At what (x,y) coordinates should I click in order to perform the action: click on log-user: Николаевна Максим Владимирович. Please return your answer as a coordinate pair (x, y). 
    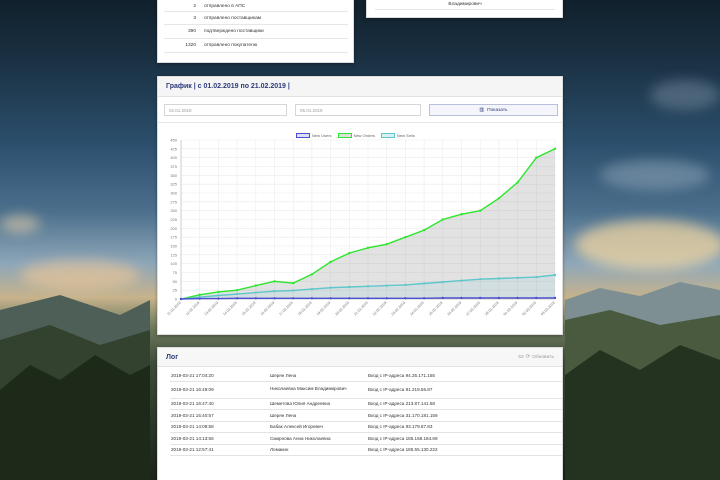
    Looking at the image, I should click on (308, 389).